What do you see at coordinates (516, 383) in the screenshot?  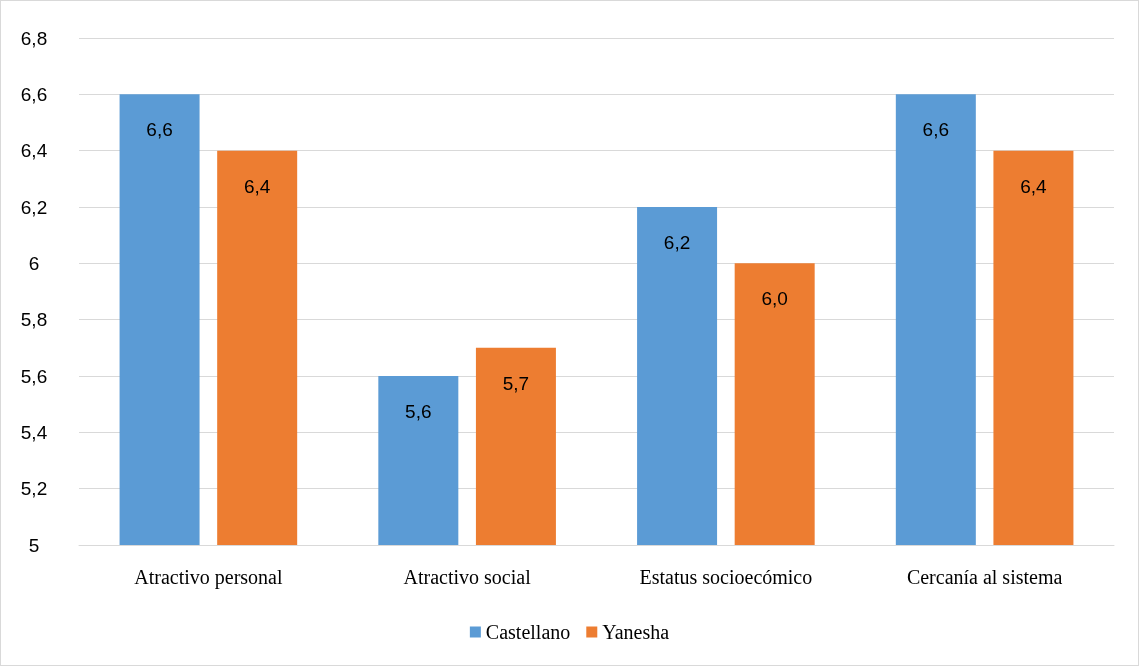 I see `data-label: 5,7` at bounding box center [516, 383].